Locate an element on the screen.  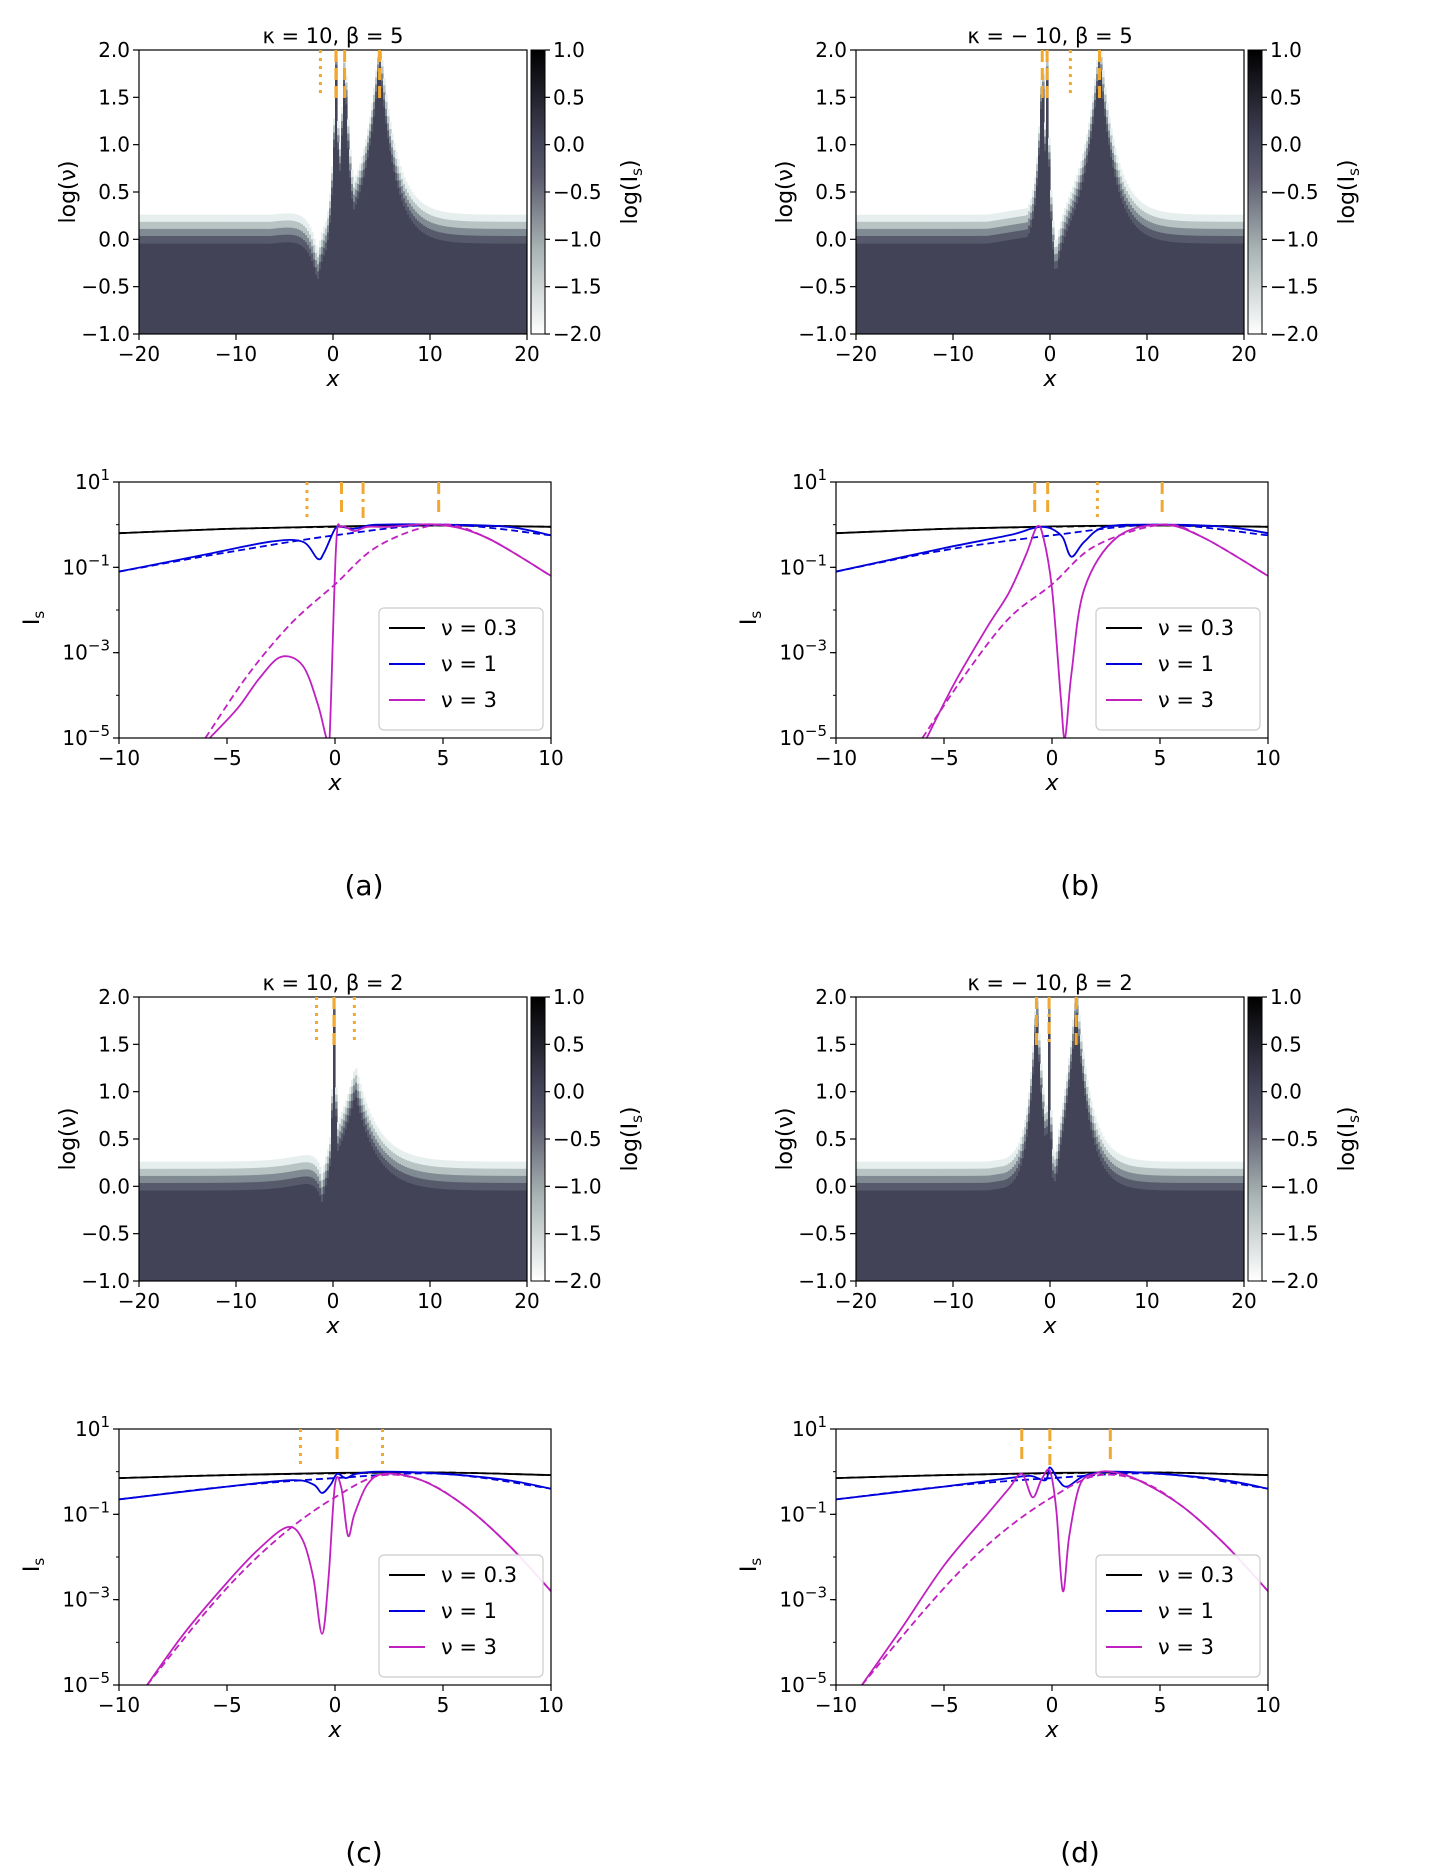
x-tick-label: 5 is located at coordinates (1160, 758).